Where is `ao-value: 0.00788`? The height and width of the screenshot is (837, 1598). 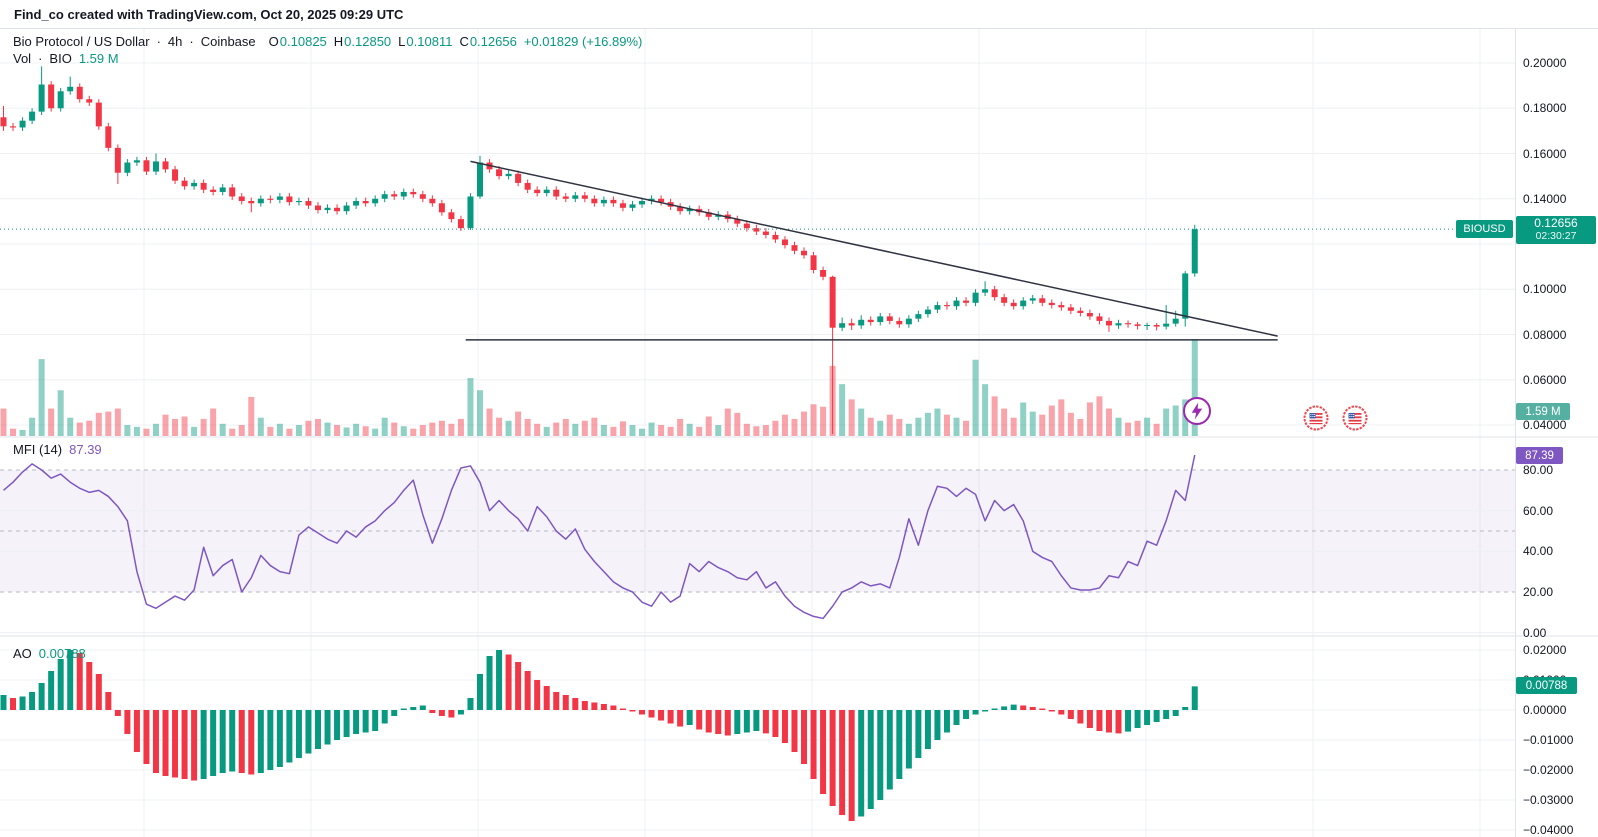 ao-value: 0.00788 is located at coordinates (62, 653).